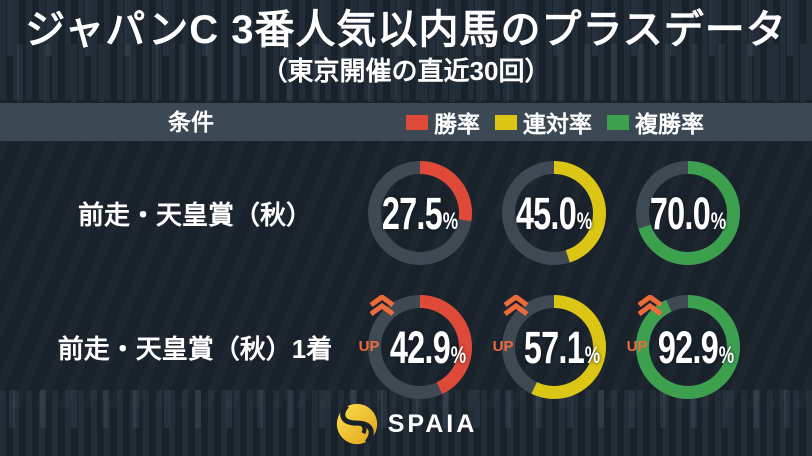 This screenshot has width=812, height=456. I want to click on donut-cells: 27.5% 45.0% 70.0%, so click(554, 213).